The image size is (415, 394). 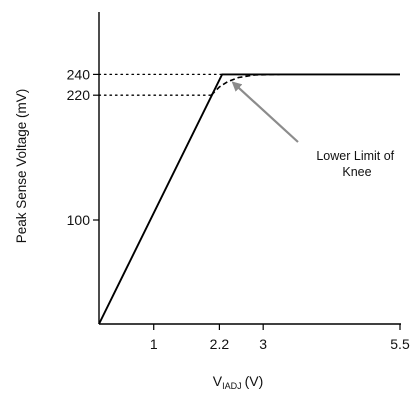 I want to click on y-ticks: 100 220 240, so click(x=83, y=147).